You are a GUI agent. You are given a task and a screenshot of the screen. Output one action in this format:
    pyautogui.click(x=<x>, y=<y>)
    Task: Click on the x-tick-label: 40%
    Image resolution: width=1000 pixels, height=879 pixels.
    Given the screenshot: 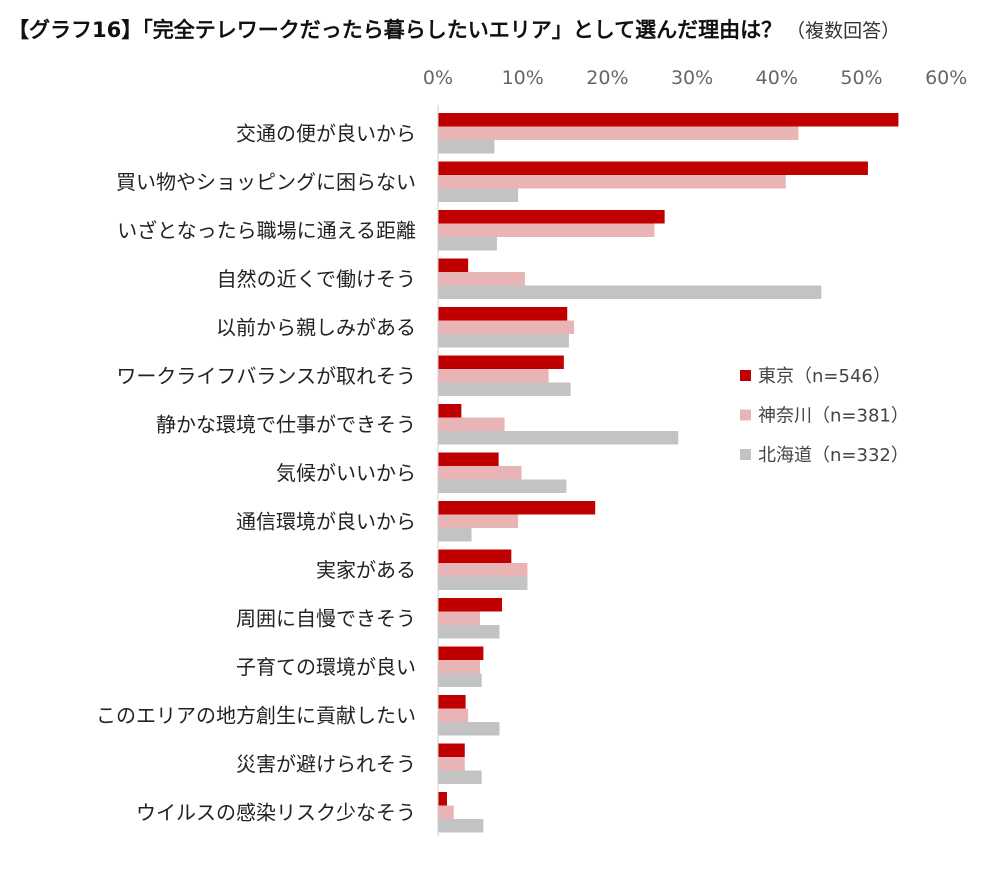 What is the action you would take?
    pyautogui.click(x=777, y=78)
    